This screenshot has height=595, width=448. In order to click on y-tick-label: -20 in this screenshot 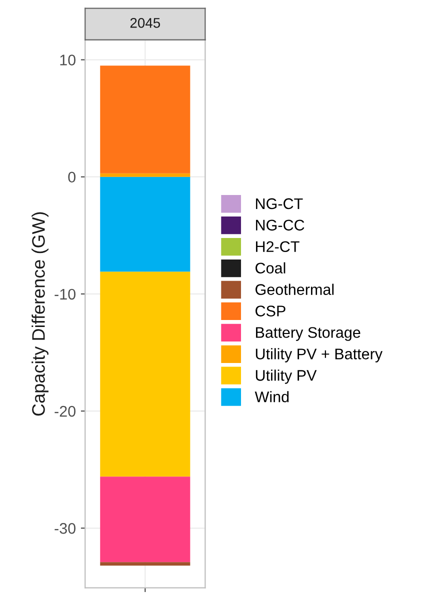, I will do `click(65, 411)`.